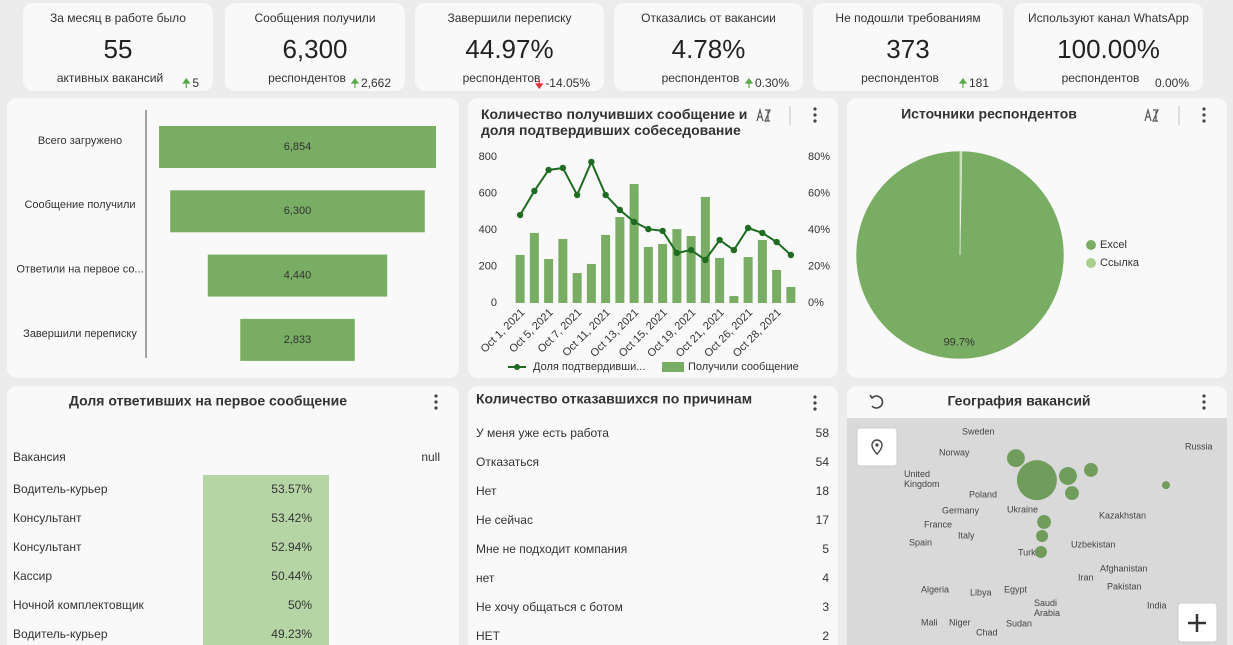  What do you see at coordinates (291, 576) in the screenshot?
I see `table-cell: 50.44%` at bounding box center [291, 576].